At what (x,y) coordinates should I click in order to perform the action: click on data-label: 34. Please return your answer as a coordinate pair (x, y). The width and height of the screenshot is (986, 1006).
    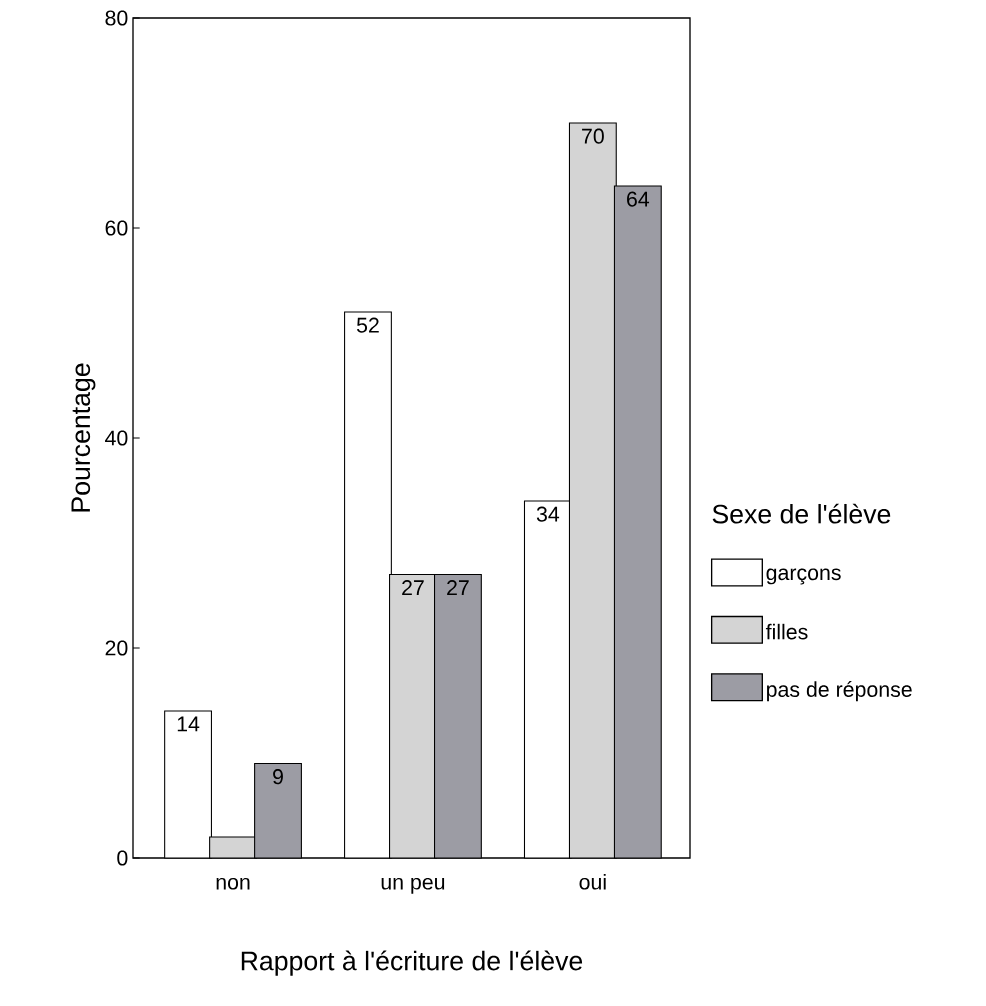
    Looking at the image, I should click on (548, 514).